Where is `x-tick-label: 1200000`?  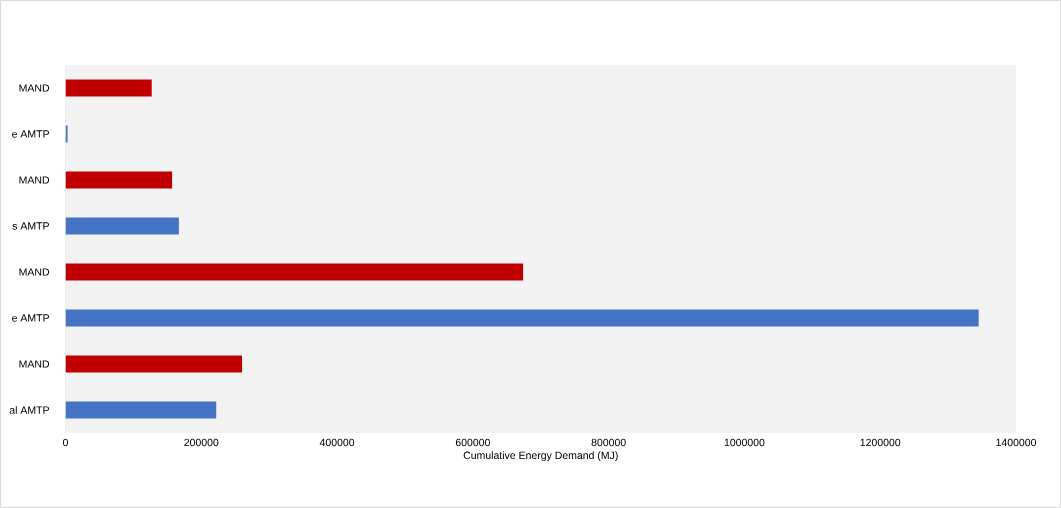 x-tick-label: 1200000 is located at coordinates (880, 442).